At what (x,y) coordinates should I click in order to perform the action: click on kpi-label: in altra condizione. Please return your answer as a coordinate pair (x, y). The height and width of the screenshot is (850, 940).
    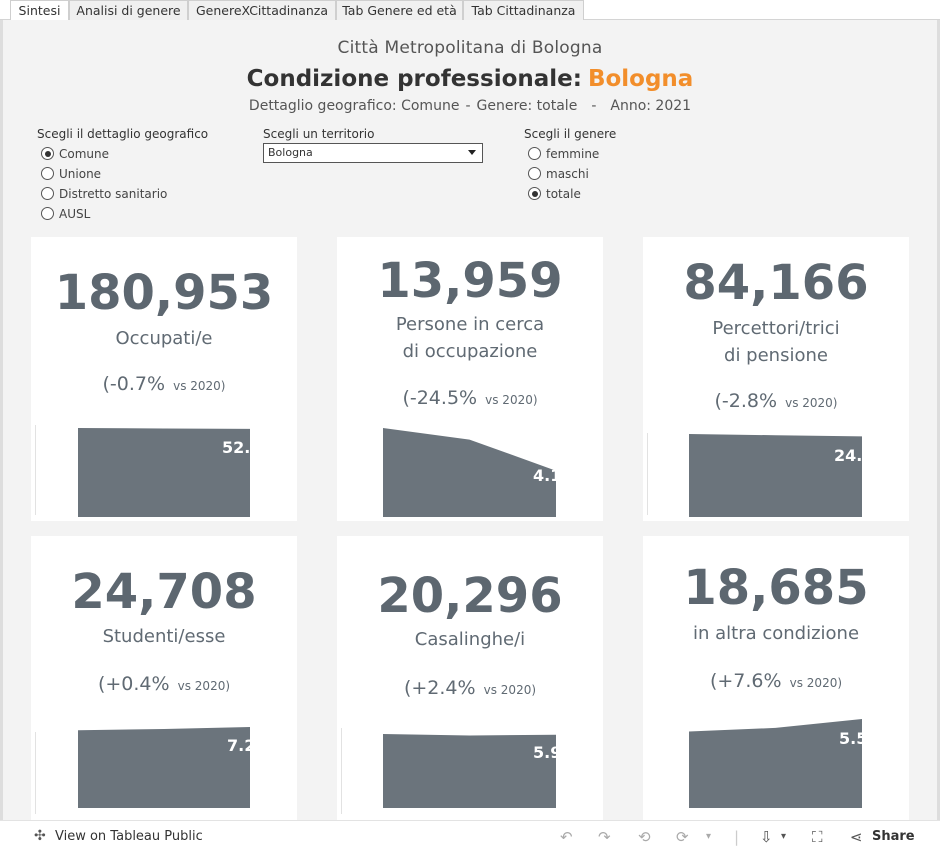
    Looking at the image, I should click on (776, 633).